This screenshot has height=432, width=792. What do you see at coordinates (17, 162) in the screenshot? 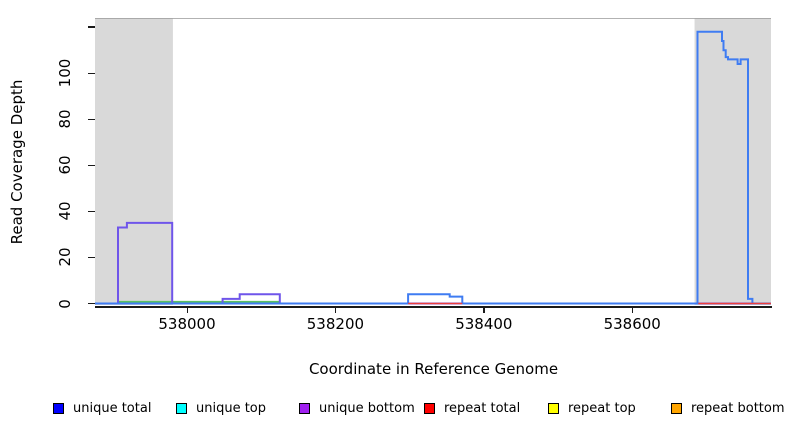
I see `y-axis-title: Read Coverage Depth` at bounding box center [17, 162].